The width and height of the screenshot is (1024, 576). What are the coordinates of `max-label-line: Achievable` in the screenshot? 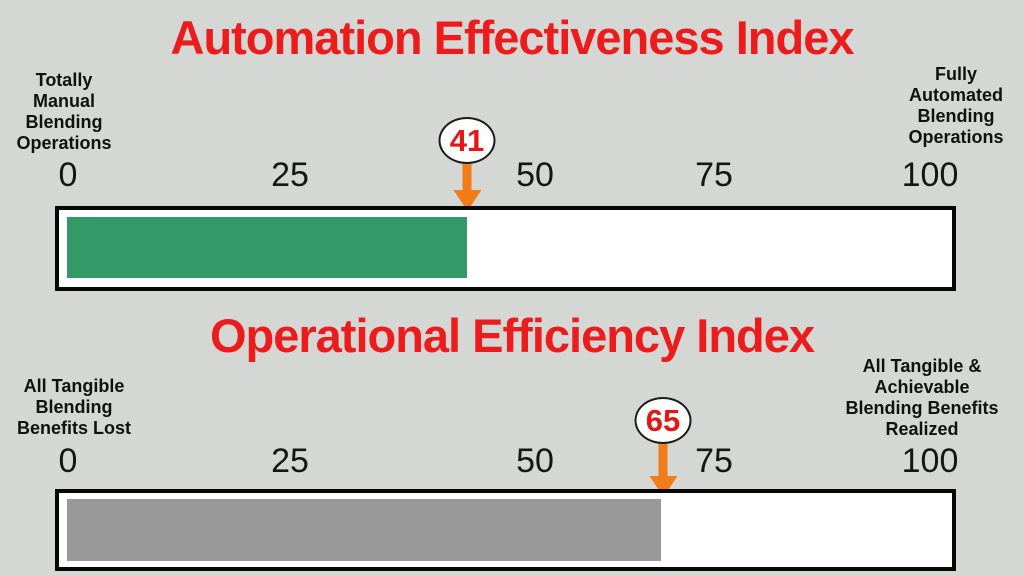 It's located at (922, 387).